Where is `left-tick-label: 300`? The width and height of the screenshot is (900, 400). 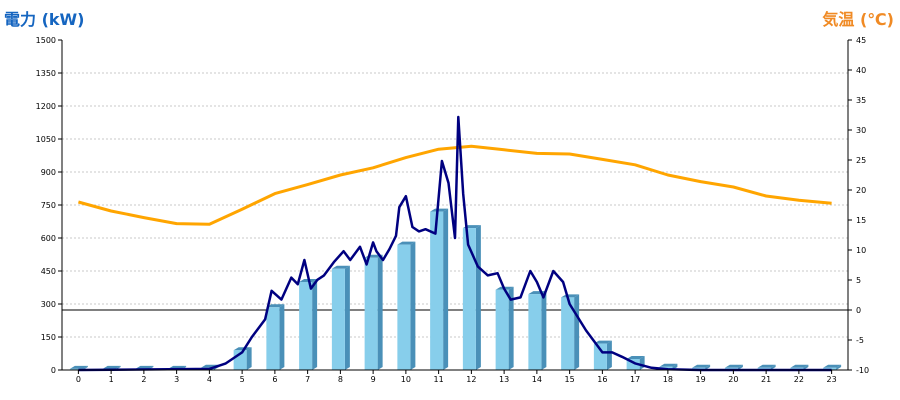
left-tick-label: 300 is located at coordinates (48, 304).